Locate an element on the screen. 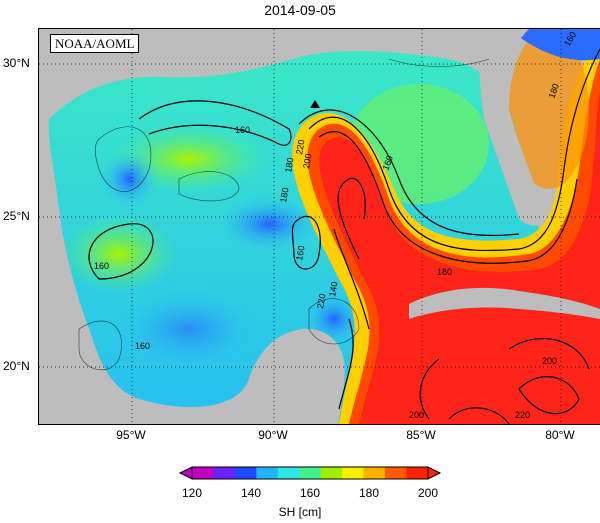 Image resolution: width=600 pixels, height=523 pixels. lat-label-25n: 25°N is located at coordinates (16, 216).